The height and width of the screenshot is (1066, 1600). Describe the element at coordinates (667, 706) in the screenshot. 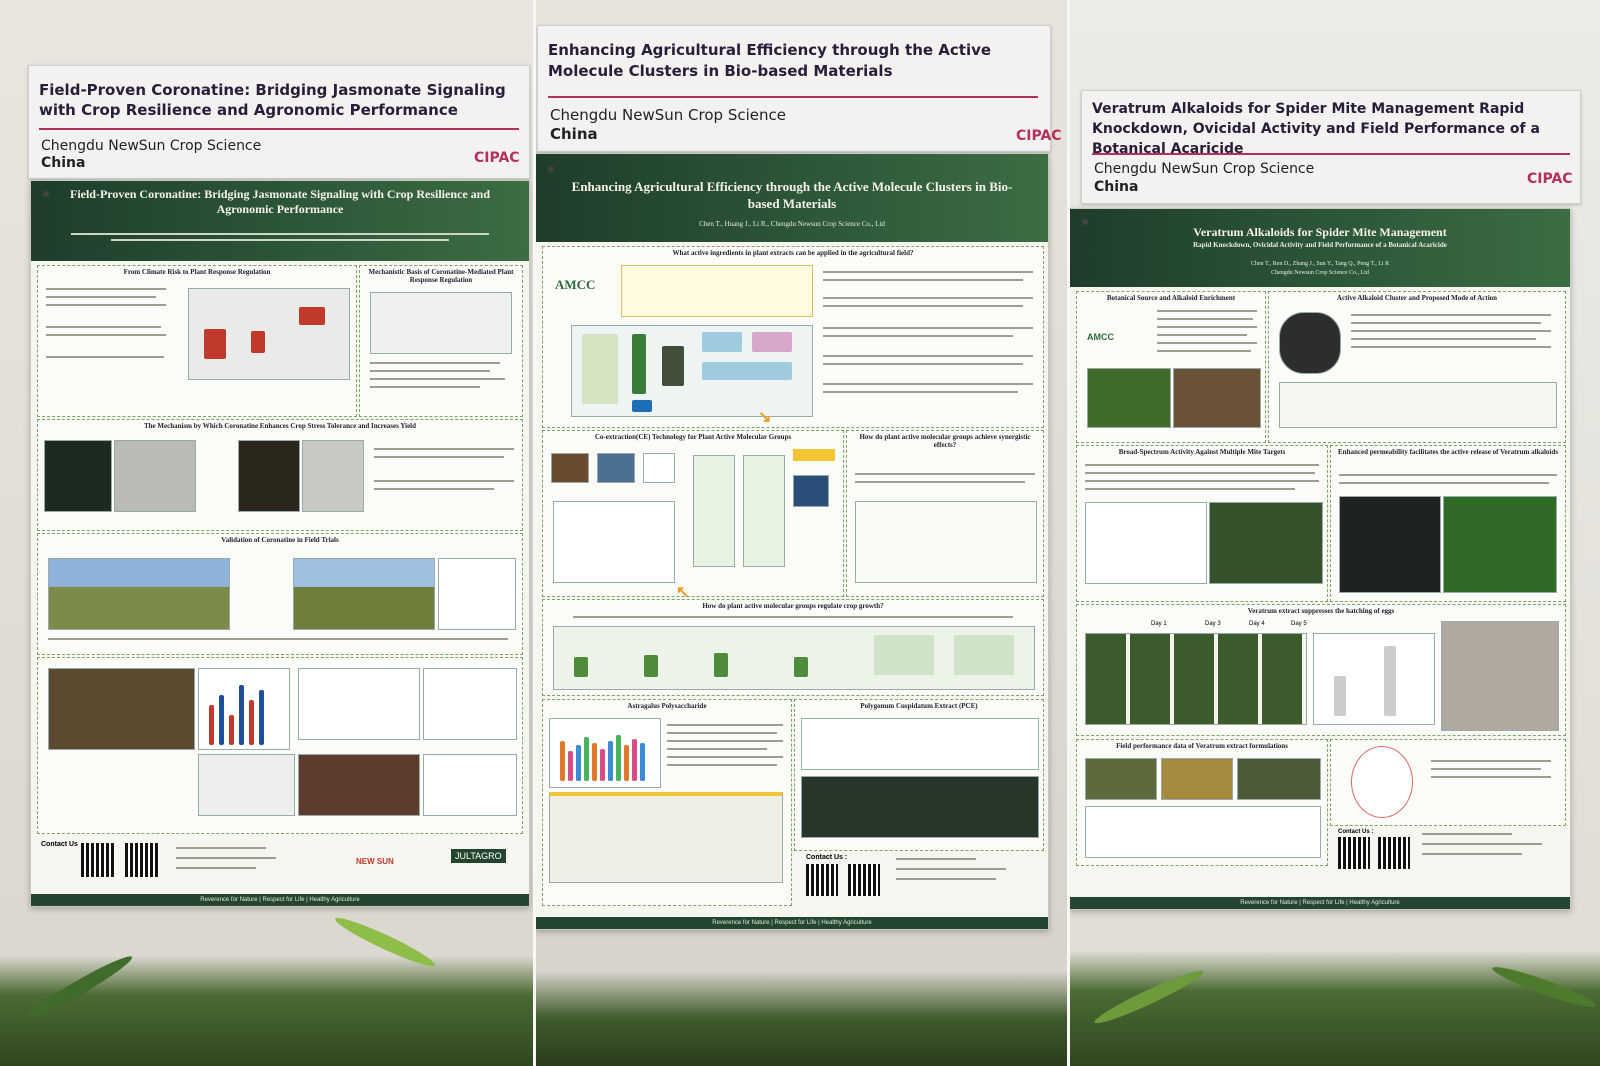

I see `section-heading: Astragalus Polysaccharide` at that location.